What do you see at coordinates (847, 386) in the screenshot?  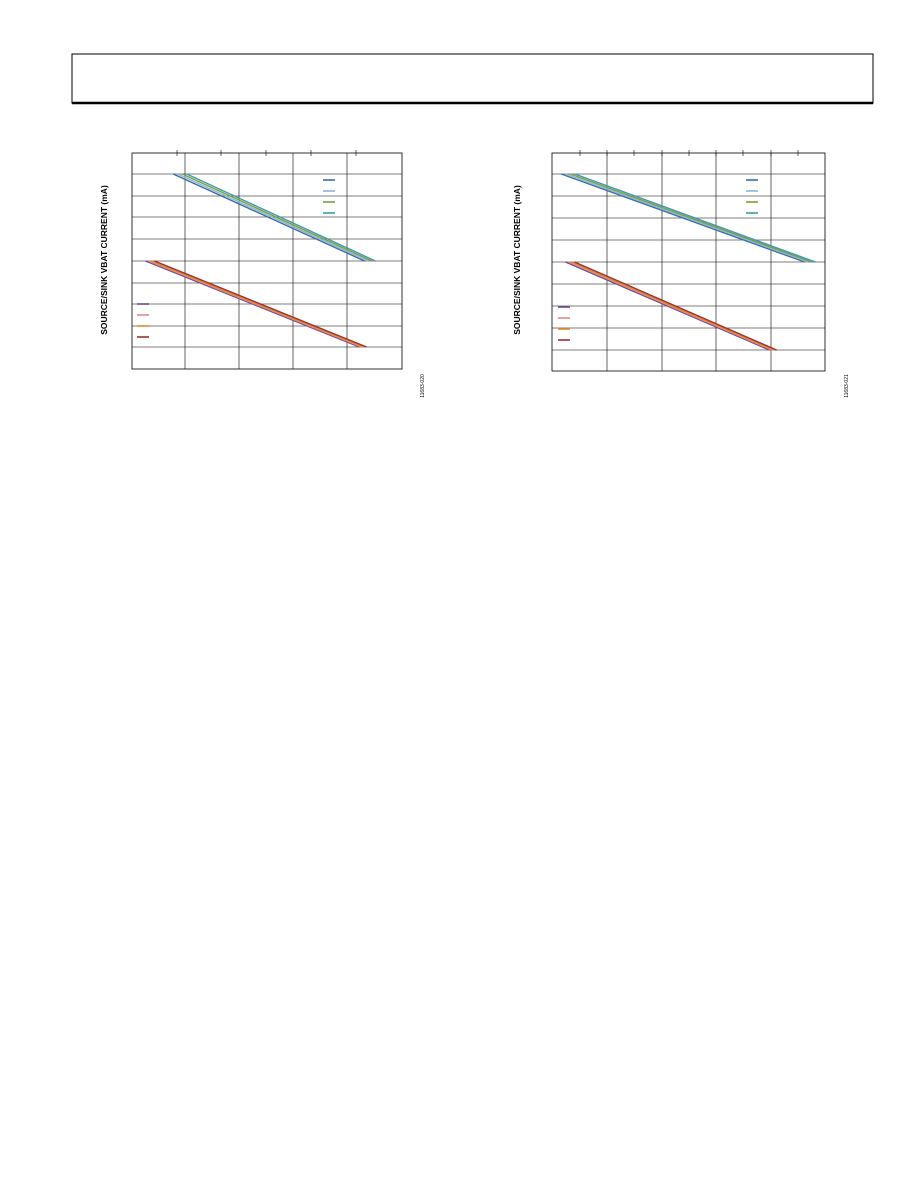 I see `figure-id: 11683-021` at bounding box center [847, 386].